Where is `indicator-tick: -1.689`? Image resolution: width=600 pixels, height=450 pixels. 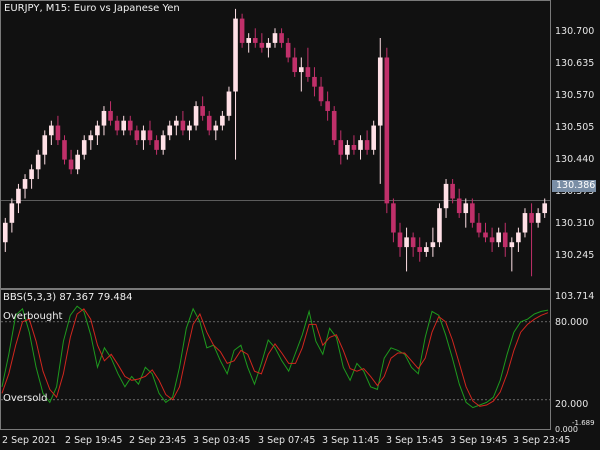
indicator-tick: -1.689 is located at coordinates (583, 423).